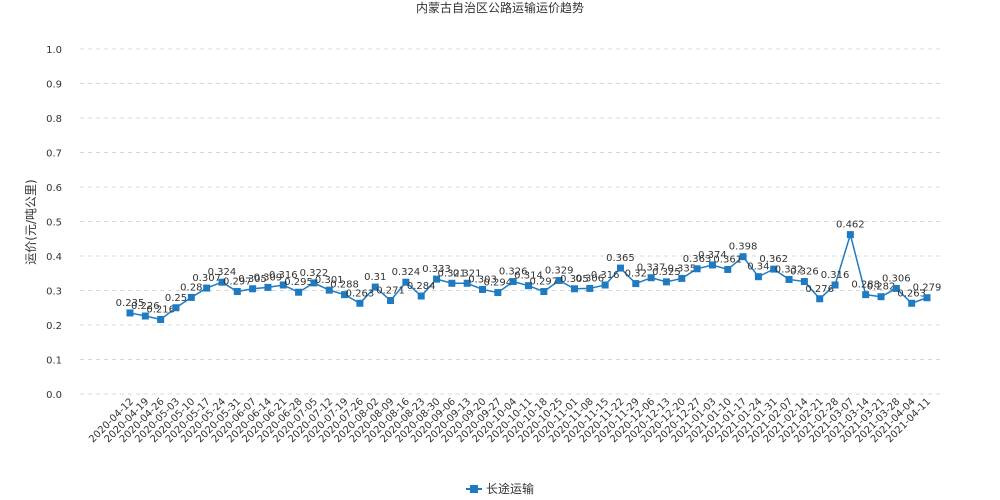 The width and height of the screenshot is (1000, 500). Describe the element at coordinates (160, 309) in the screenshot. I see `data-label: 0.216` at that location.